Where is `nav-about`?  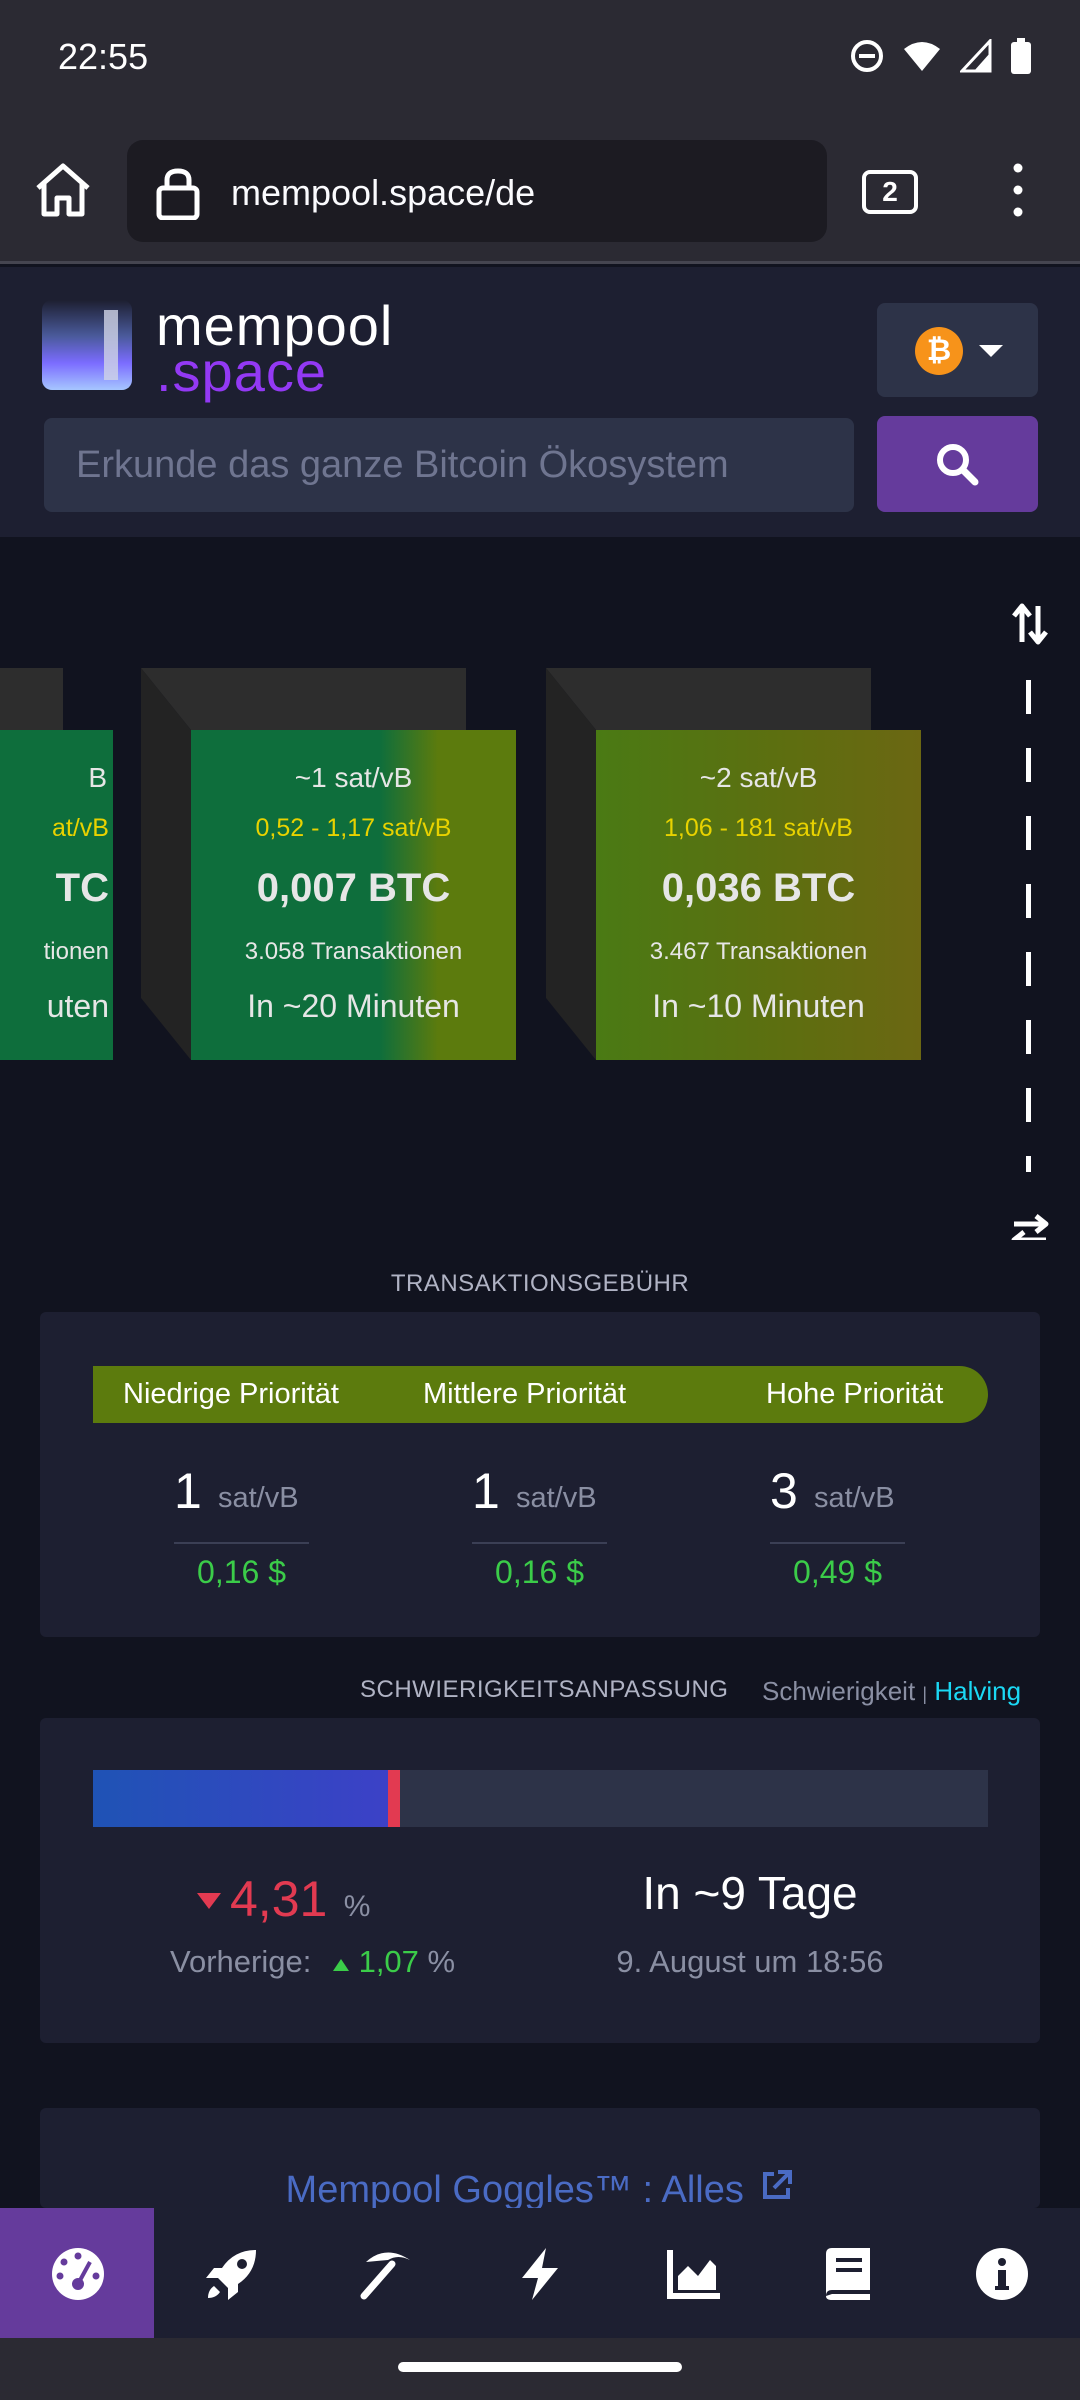
nav-about is located at coordinates (1001, 2273).